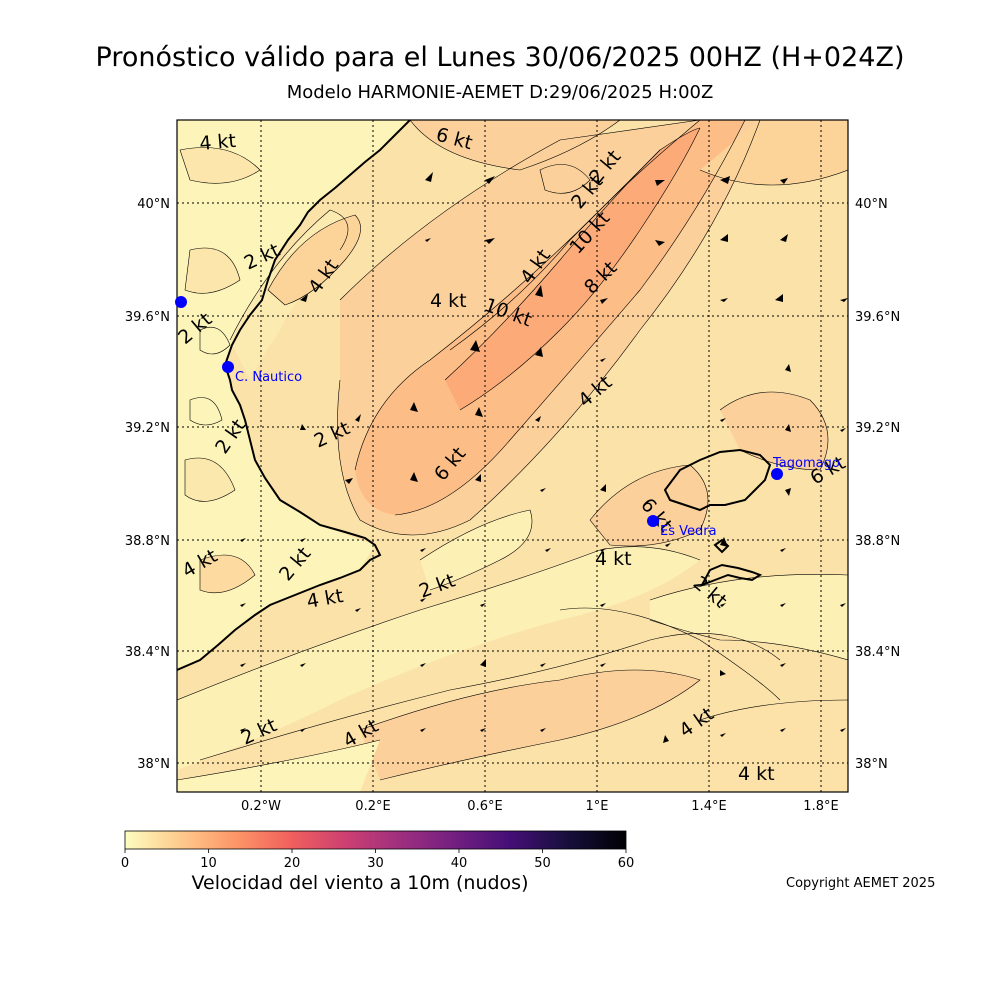 This screenshot has height=1000, width=1000. I want to click on lon-tick-label: 0.2°E, so click(372, 806).